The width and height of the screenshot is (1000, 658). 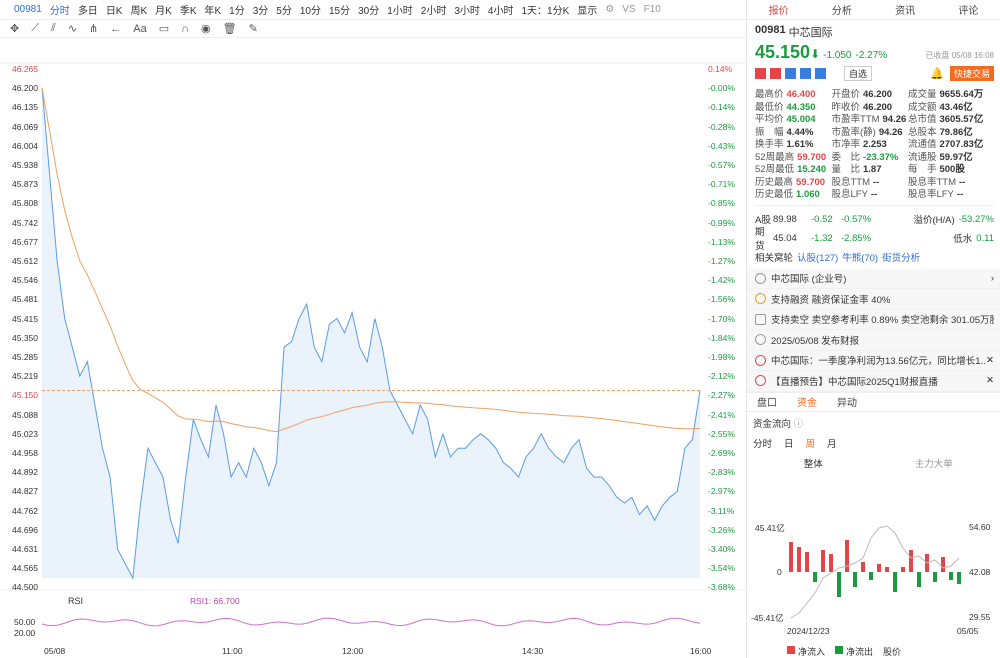 I want to click on price-tick: 45.023, so click(x=25, y=433).